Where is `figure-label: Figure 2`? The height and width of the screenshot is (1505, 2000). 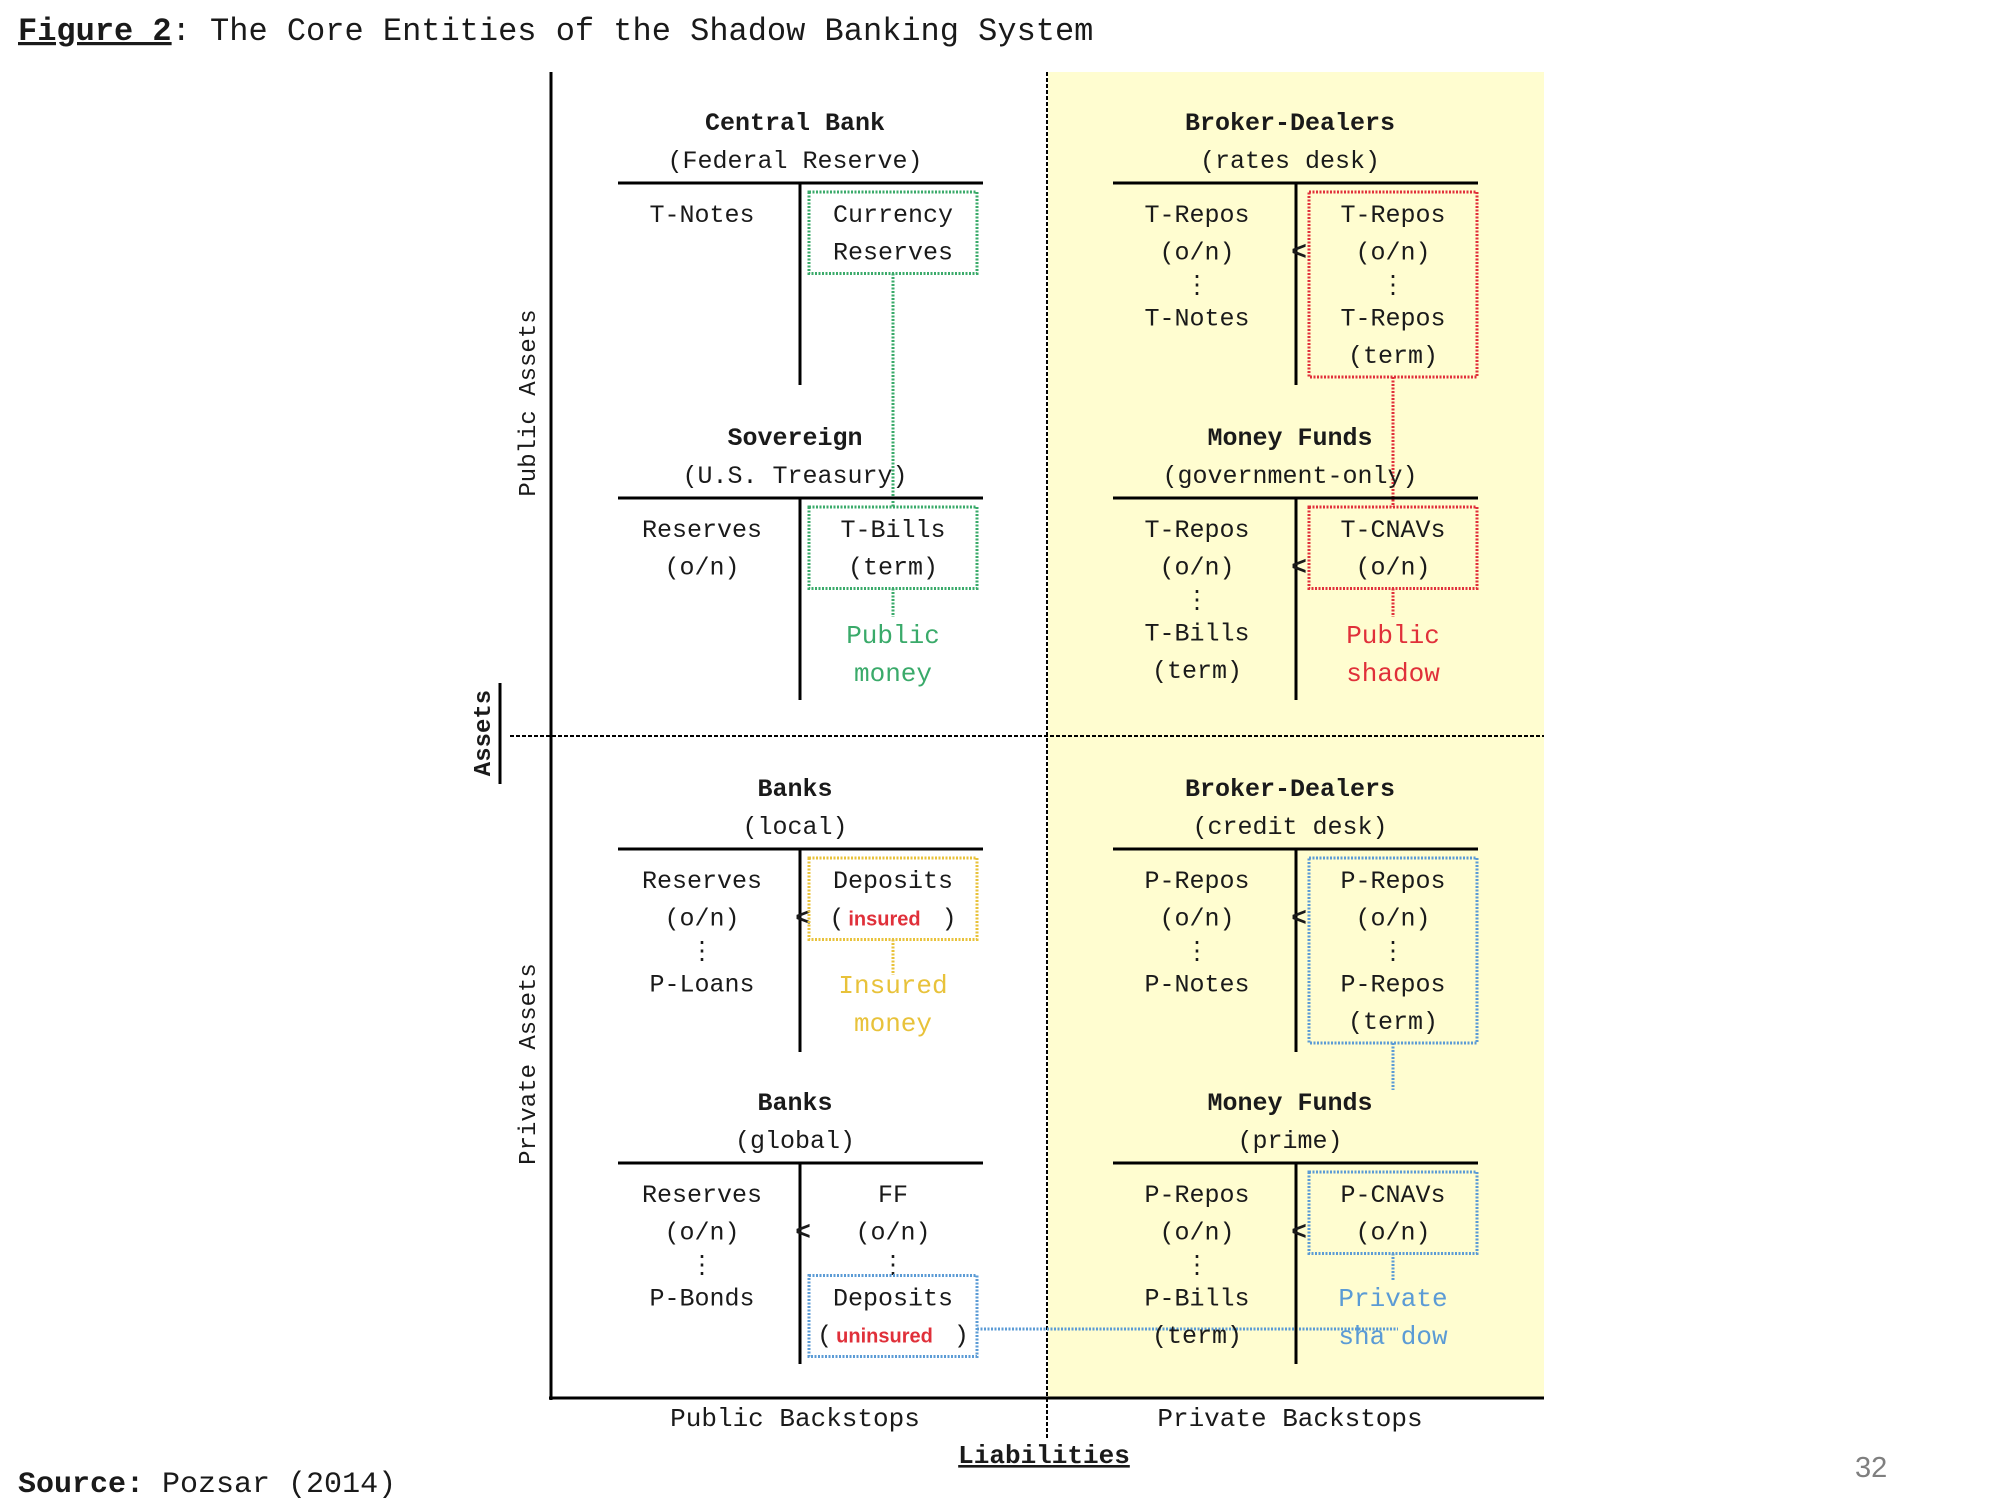 figure-label: Figure 2 is located at coordinates (95, 31).